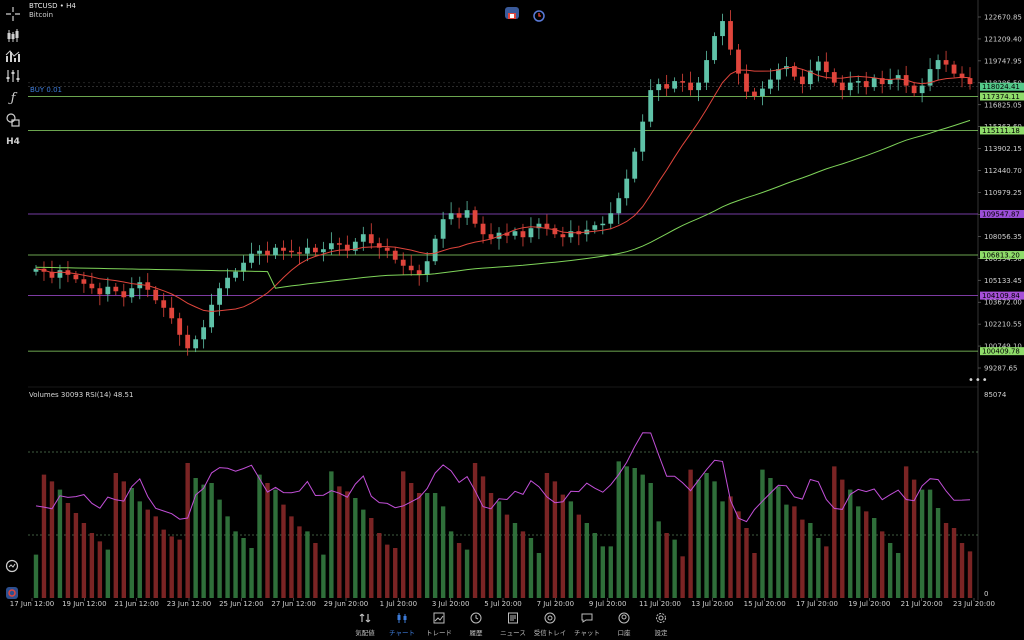 The height and width of the screenshot is (640, 1024). Describe the element at coordinates (136, 604) in the screenshot. I see `time-axis-label: 21 Jun 12:00` at that location.